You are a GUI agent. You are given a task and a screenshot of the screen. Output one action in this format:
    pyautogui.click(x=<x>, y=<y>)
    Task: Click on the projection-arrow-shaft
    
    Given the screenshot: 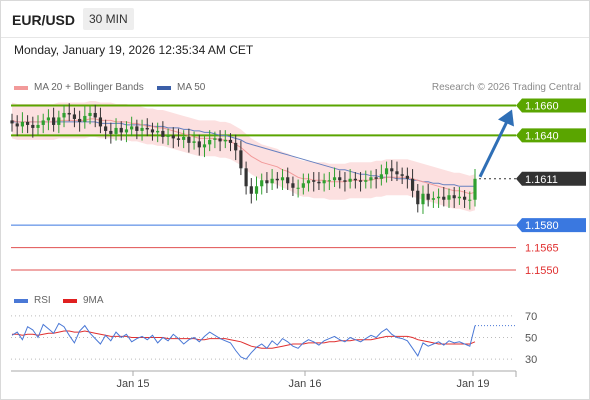 What is the action you would take?
    pyautogui.click(x=493, y=149)
    